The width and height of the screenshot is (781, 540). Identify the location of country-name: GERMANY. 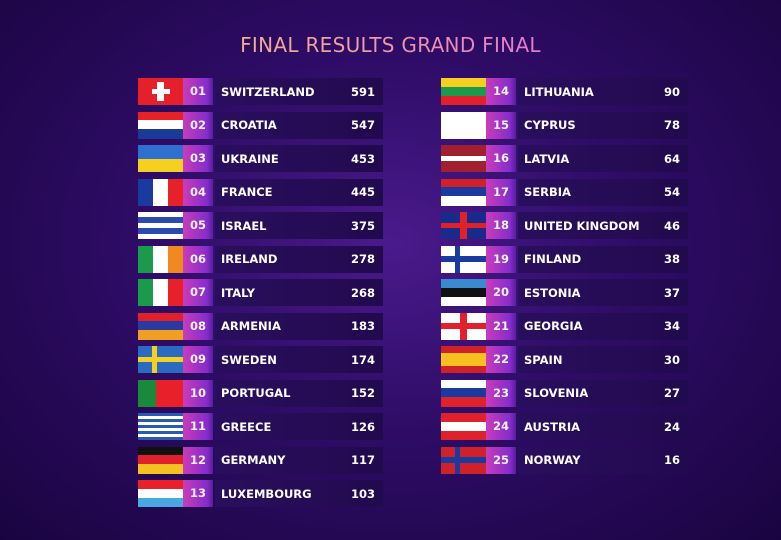
(253, 460).